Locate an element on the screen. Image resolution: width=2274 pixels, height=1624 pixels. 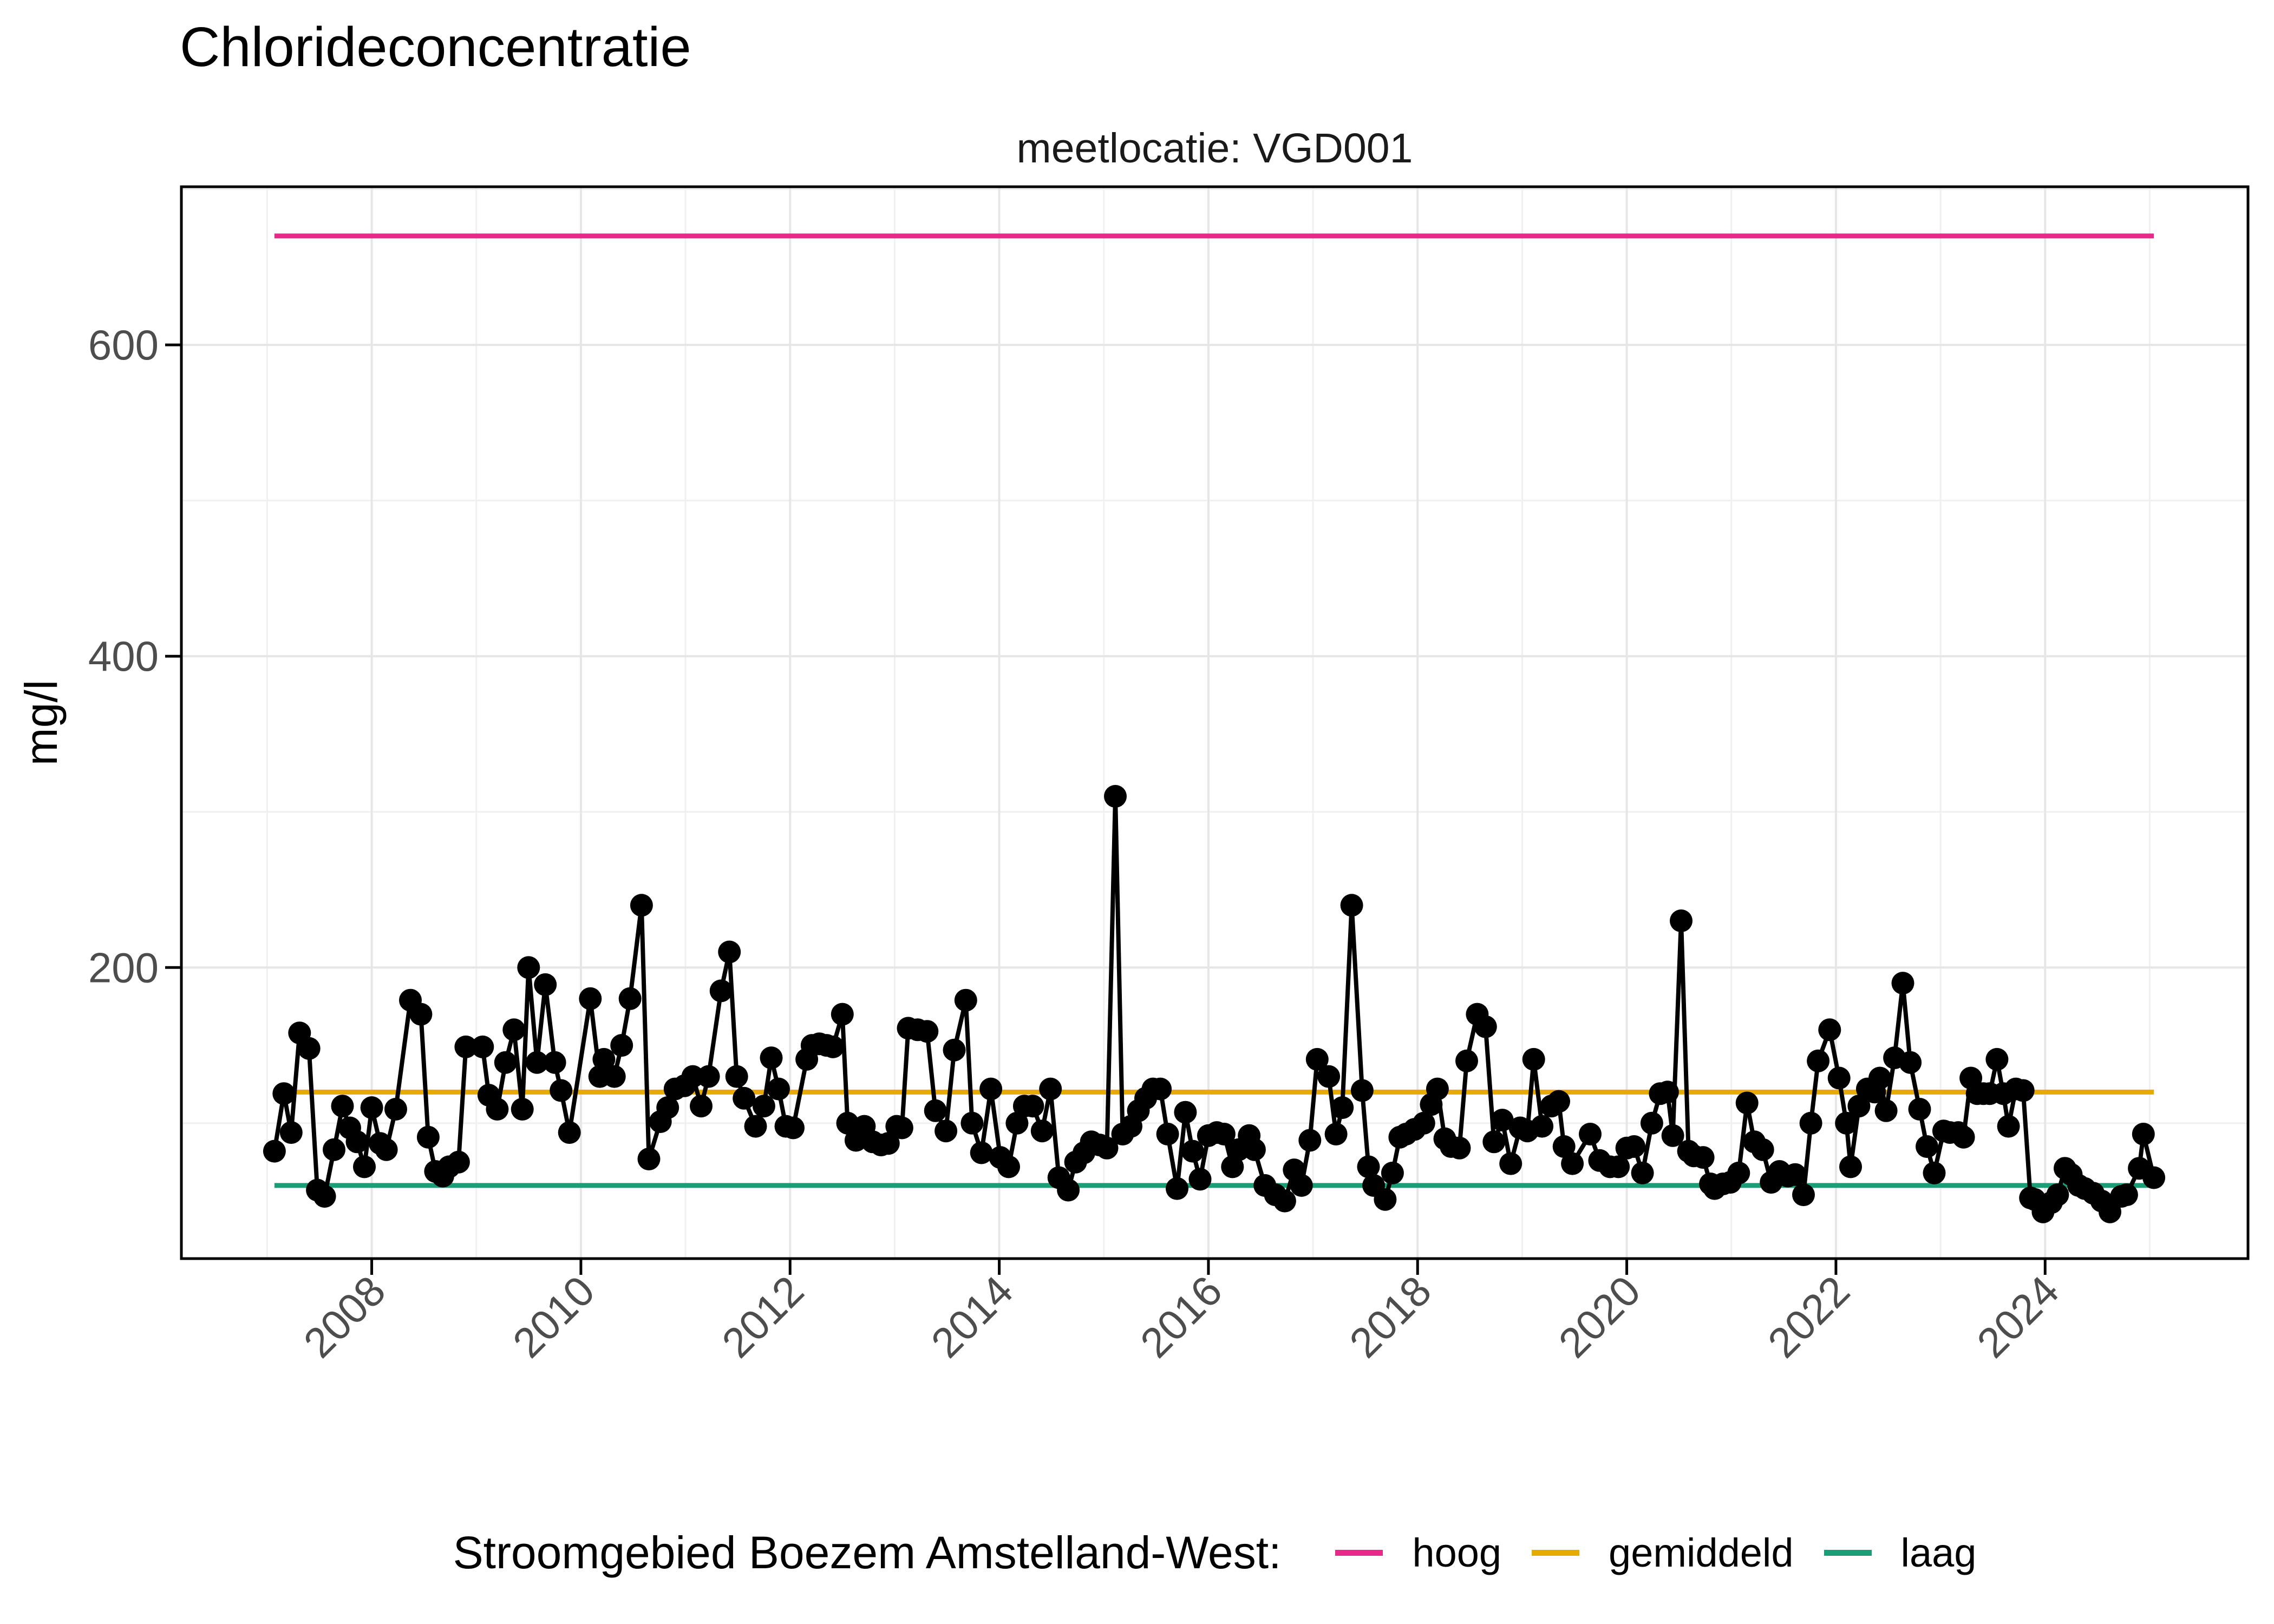
legend-item-laag: laag is located at coordinates (1901, 1553).